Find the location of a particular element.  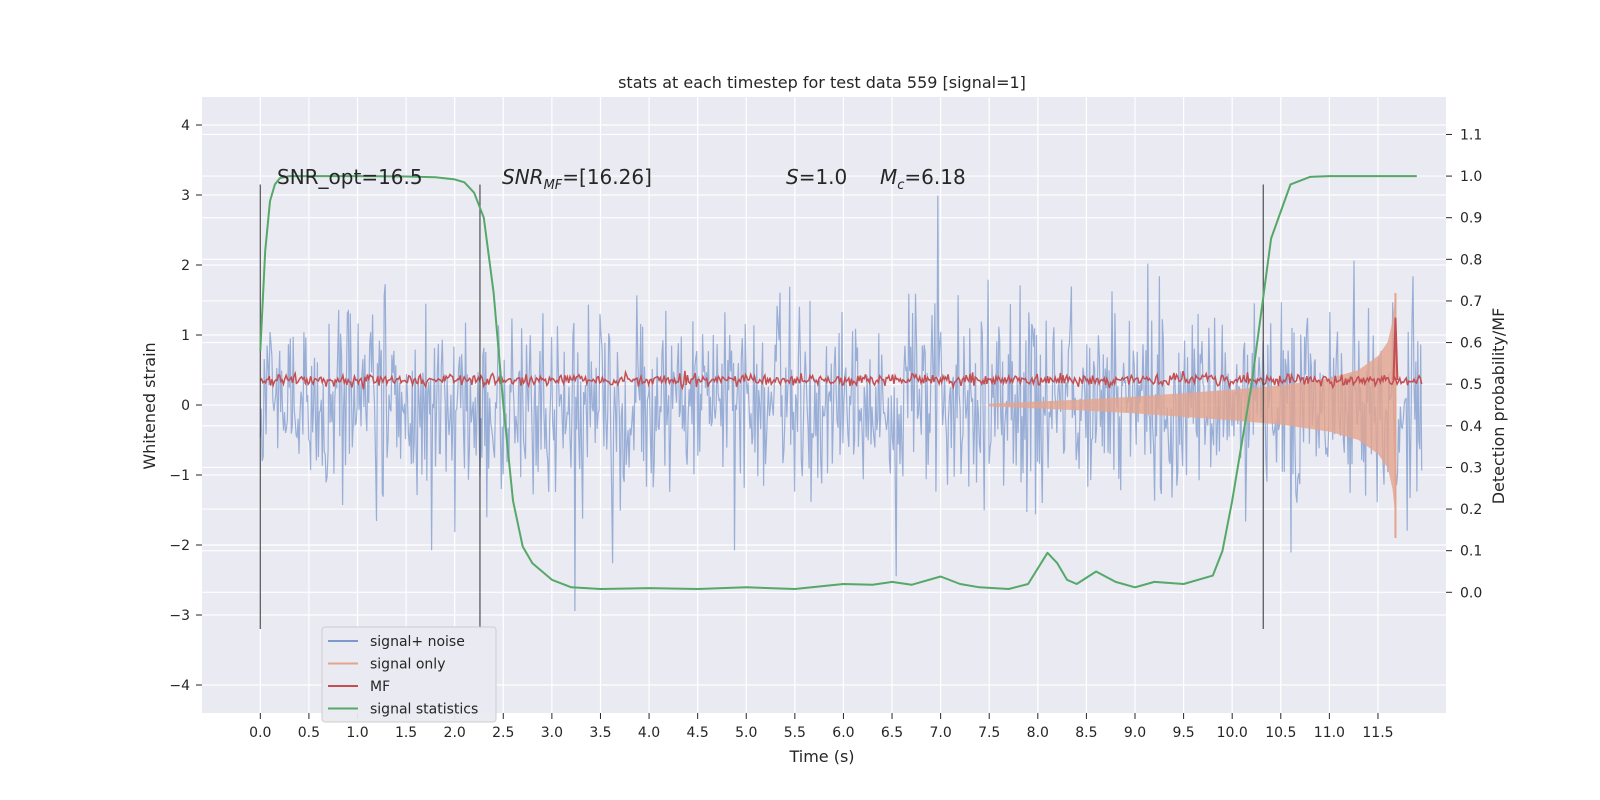

y-right-tick-label: 0.6 is located at coordinates (1471, 344).